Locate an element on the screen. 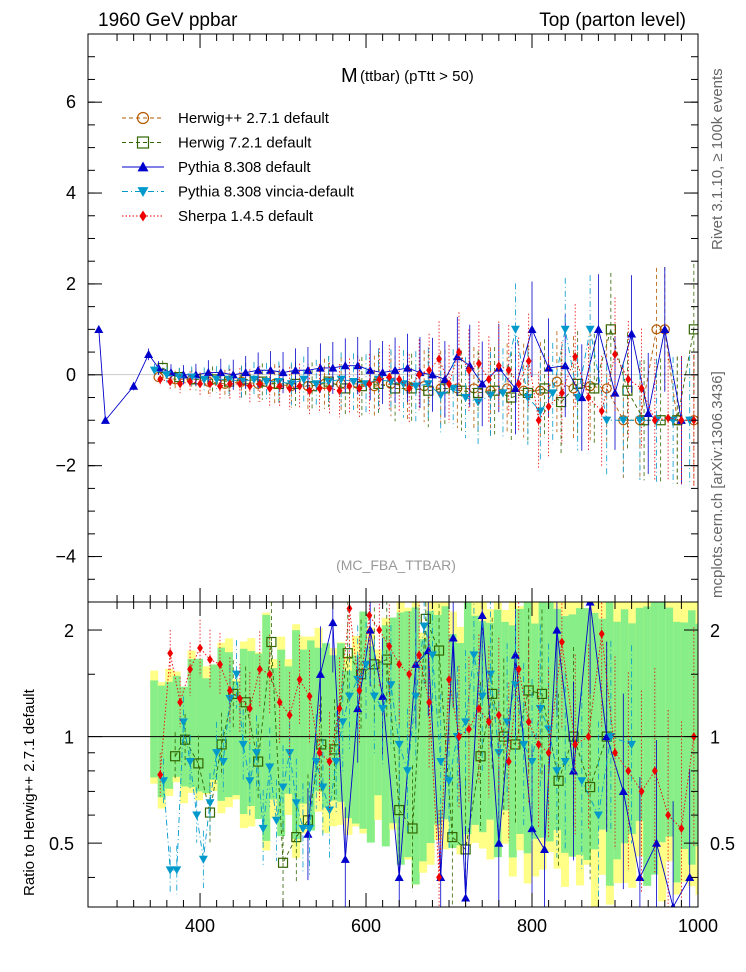 The image size is (746, 972). legend-marker is located at coordinates (143, 118).